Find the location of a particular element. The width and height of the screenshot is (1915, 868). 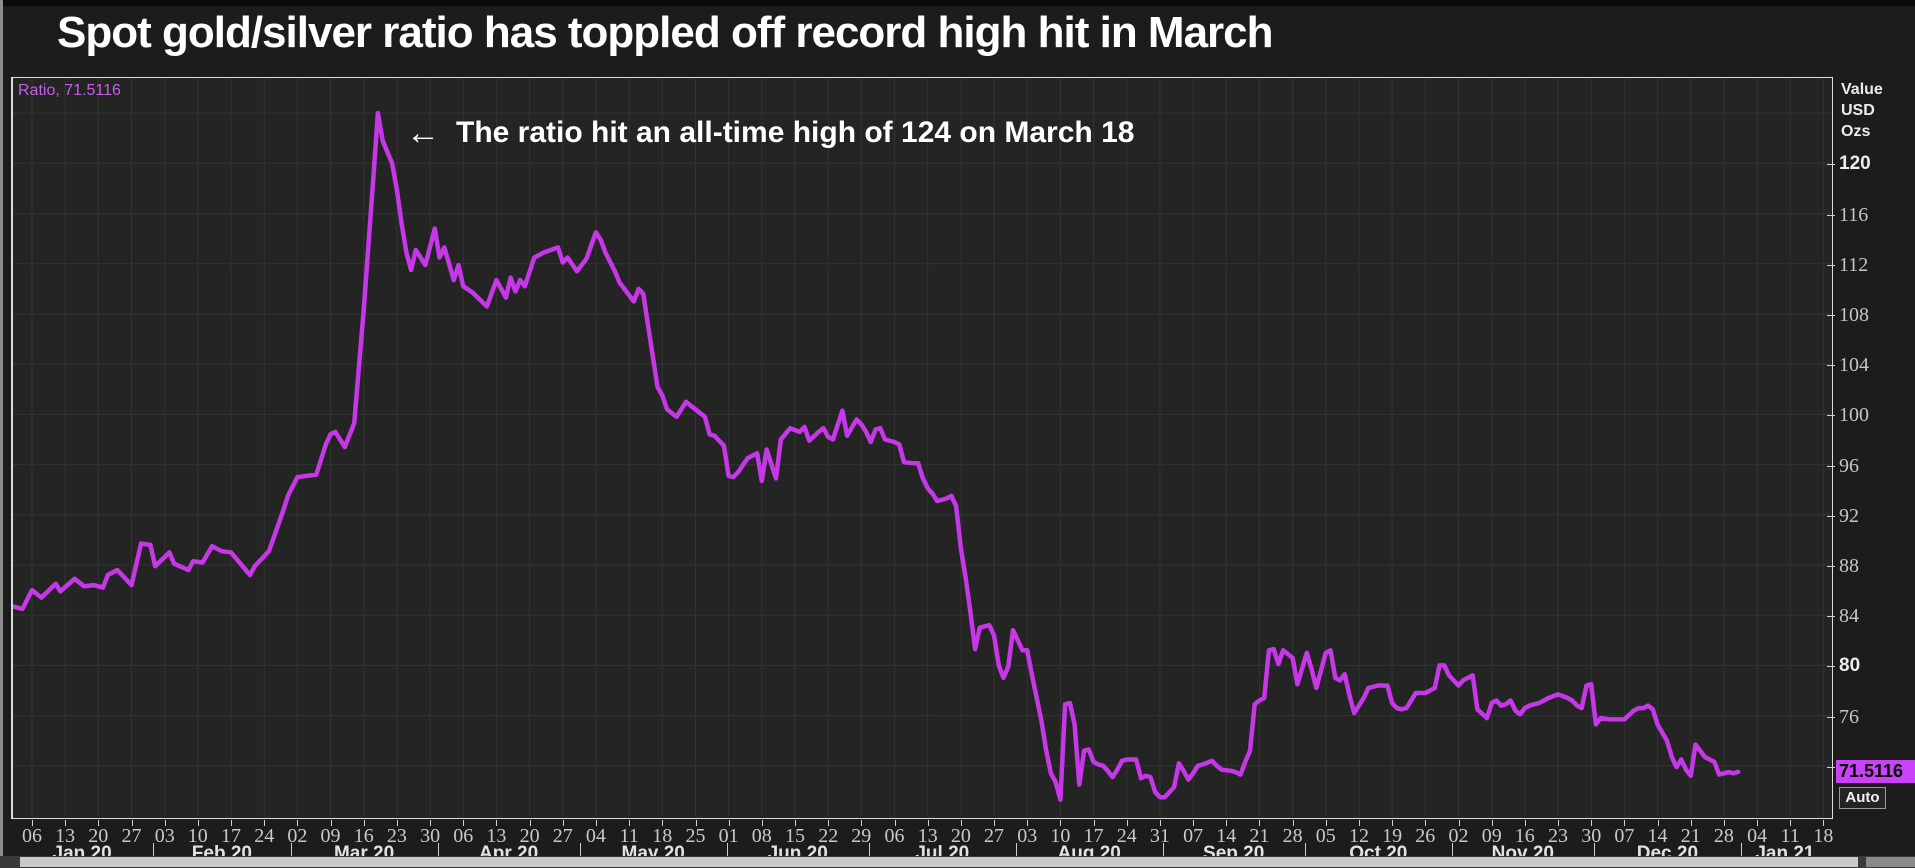

time-tick-label: 02 is located at coordinates (297, 836).